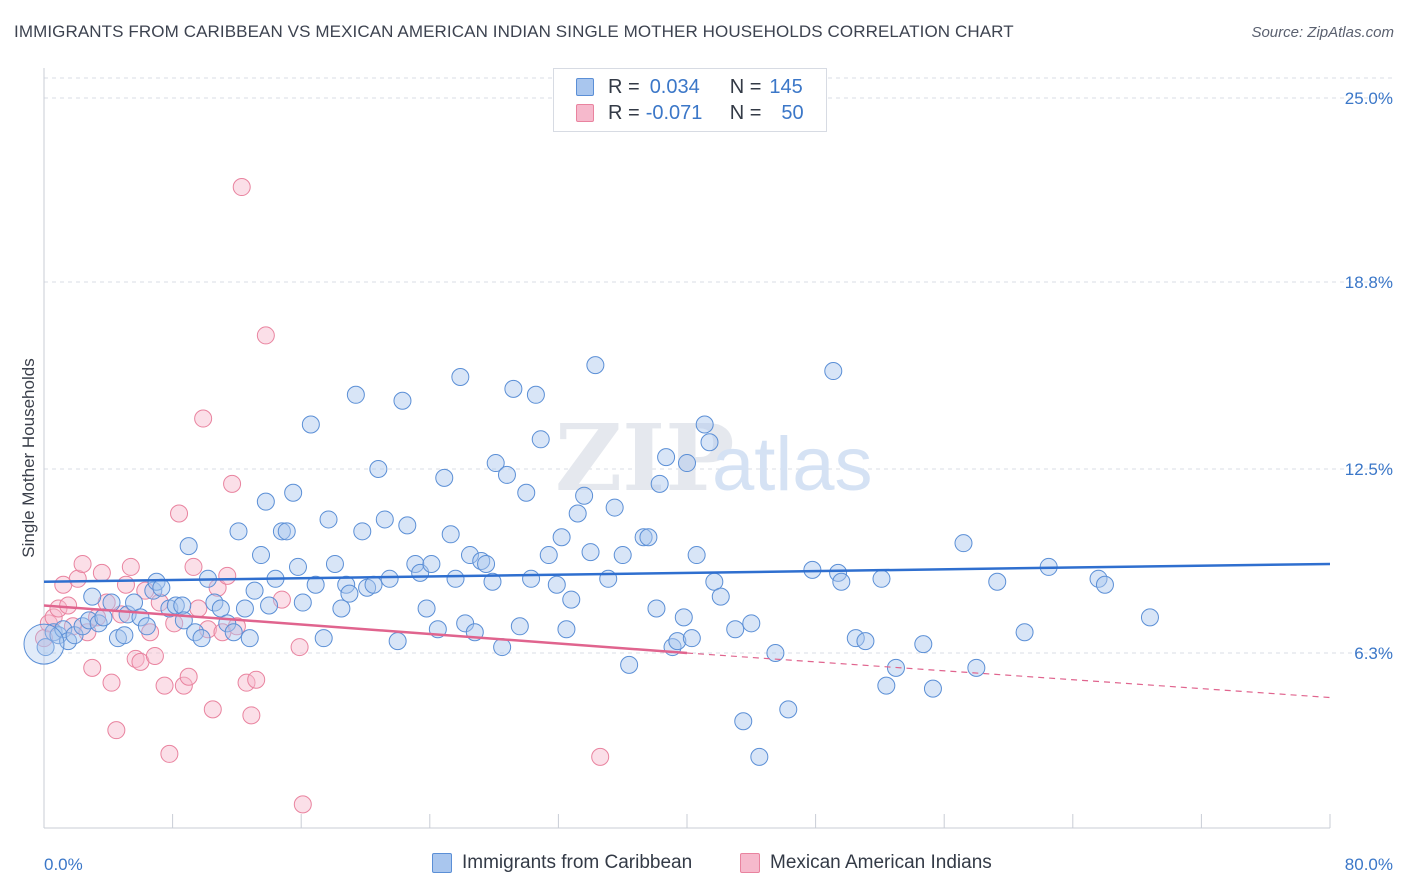  I want to click on legend-item-mexican: Mexican American Indians, so click(866, 863).